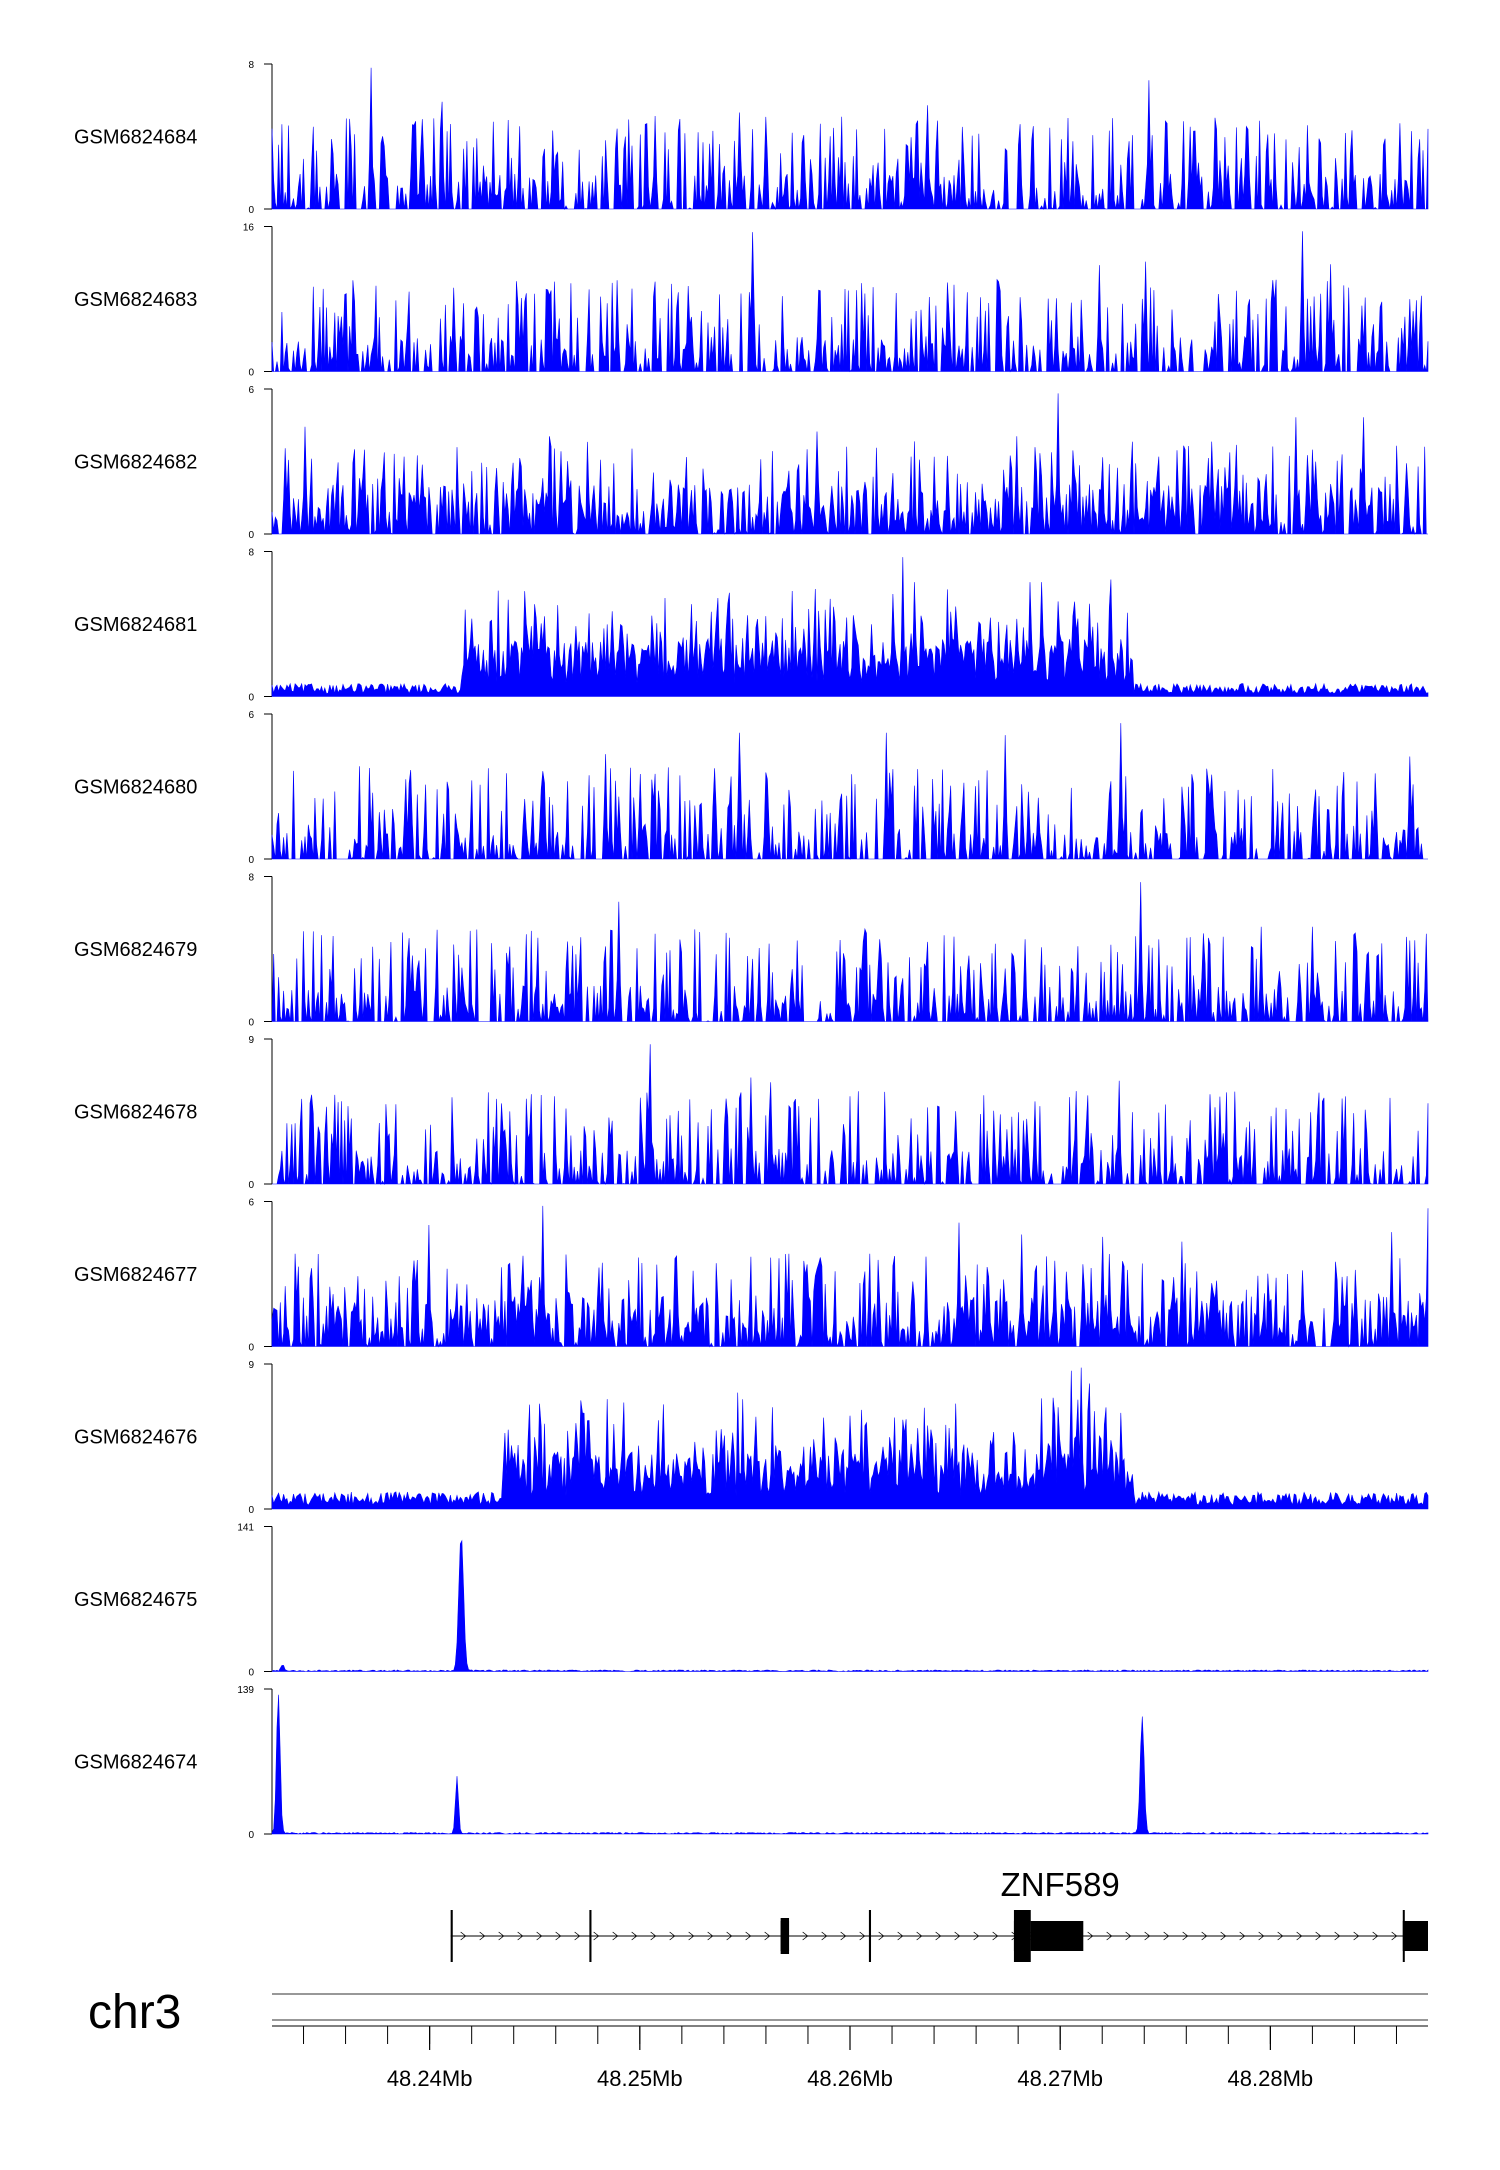 The height and width of the screenshot is (2170, 1500). I want to click on track-gsm6824676: GSM6824676 9 0, so click(751, 1438).